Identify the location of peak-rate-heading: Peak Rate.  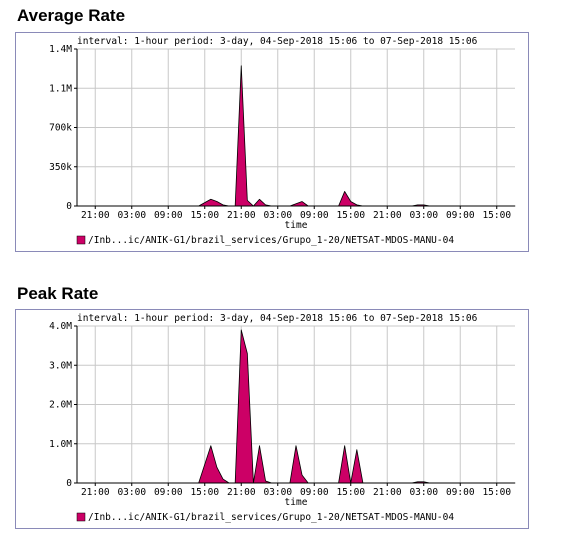
(58, 293).